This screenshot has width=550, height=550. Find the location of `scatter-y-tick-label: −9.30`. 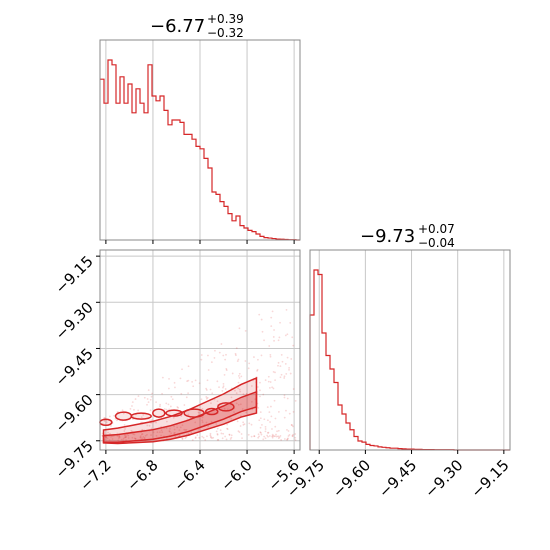

scatter-y-tick-label: −9.30 is located at coordinates (74, 320).